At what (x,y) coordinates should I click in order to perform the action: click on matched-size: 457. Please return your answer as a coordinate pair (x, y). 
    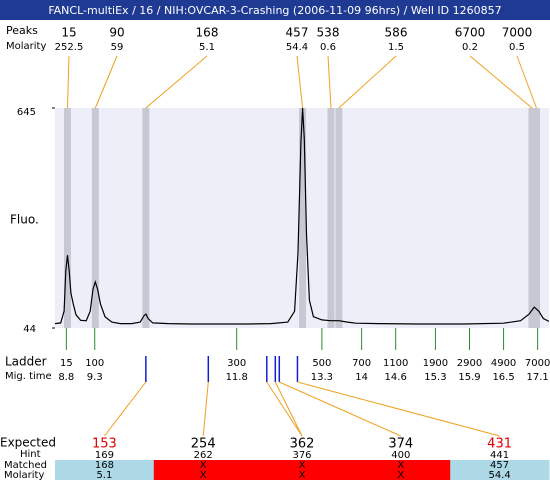
    Looking at the image, I should click on (499, 465).